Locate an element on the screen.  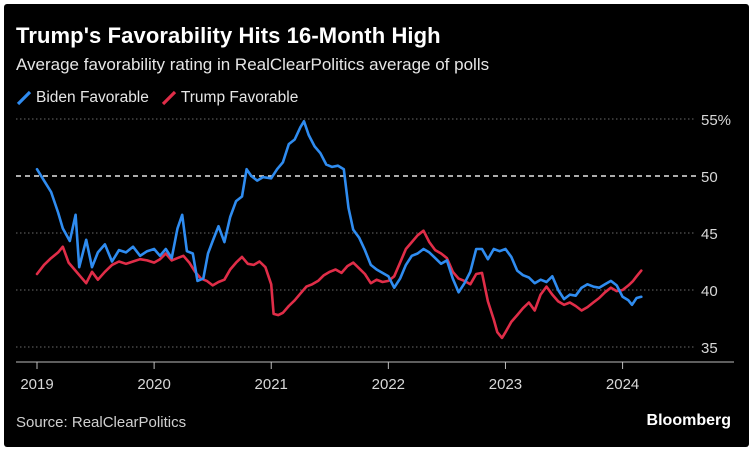
legend-swatch-trump is located at coordinates (169, 98).